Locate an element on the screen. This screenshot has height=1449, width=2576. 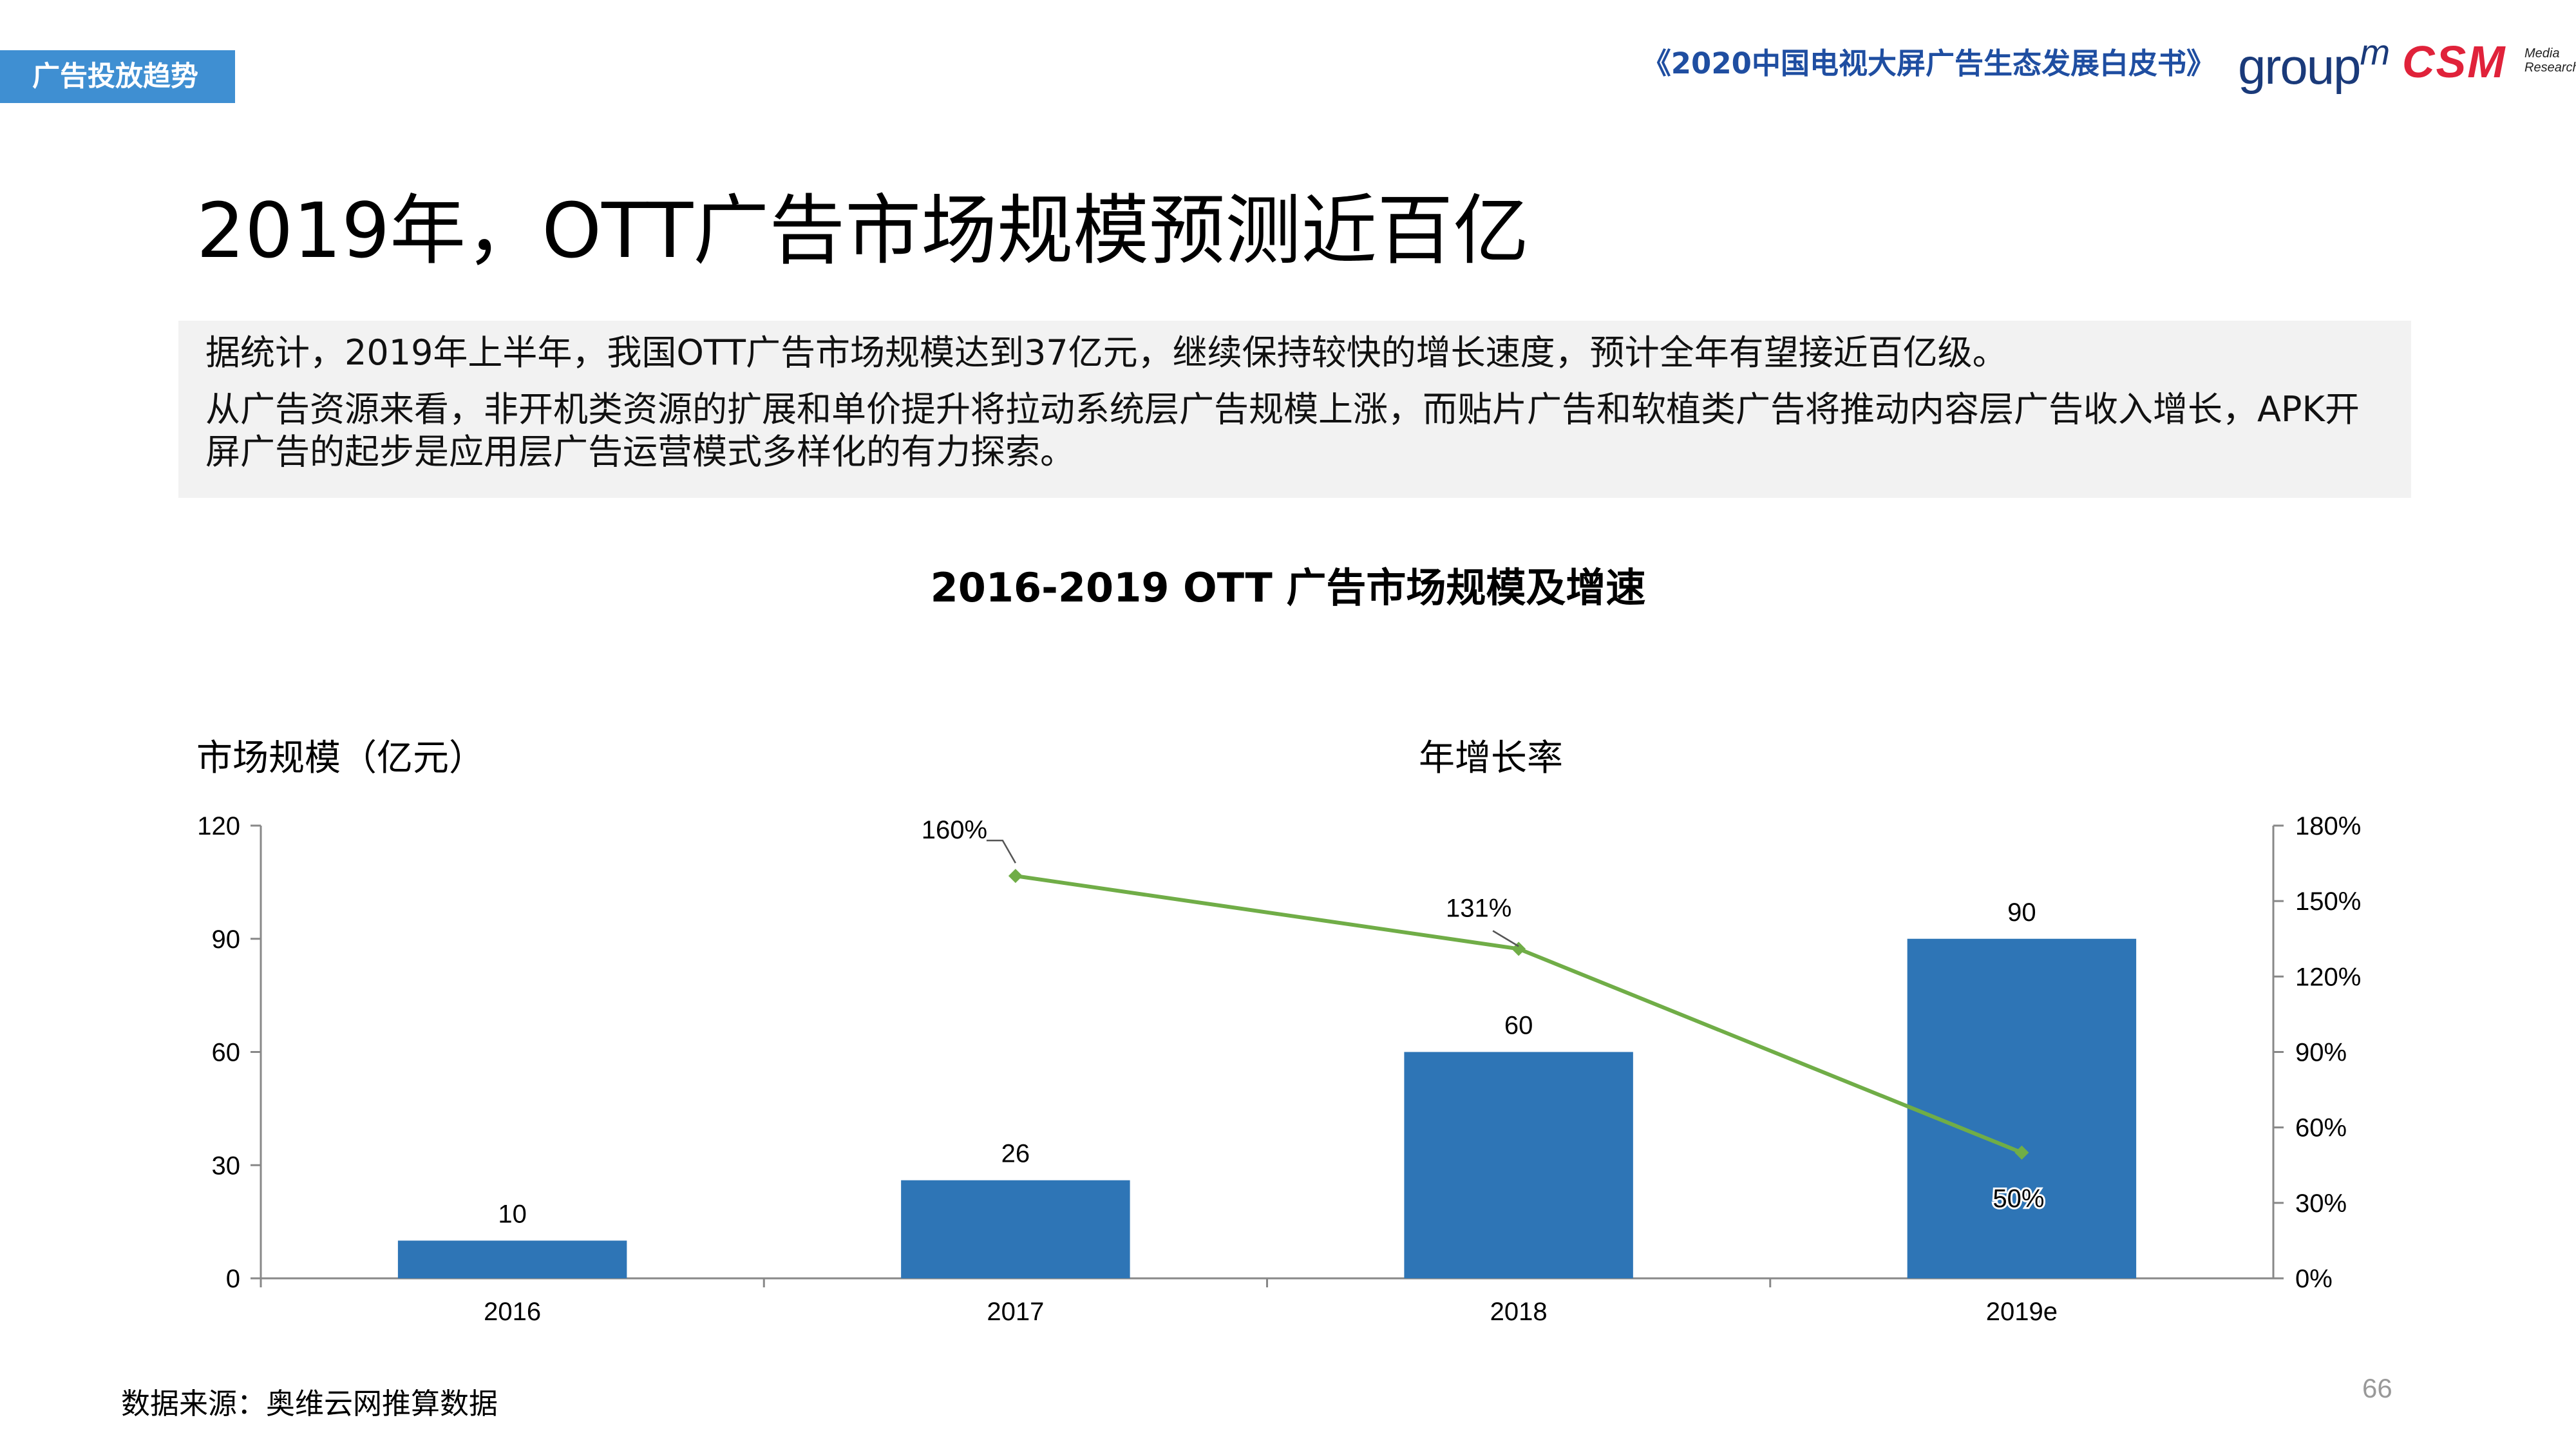
growth-value-label: 50% is located at coordinates (2018, 1199).